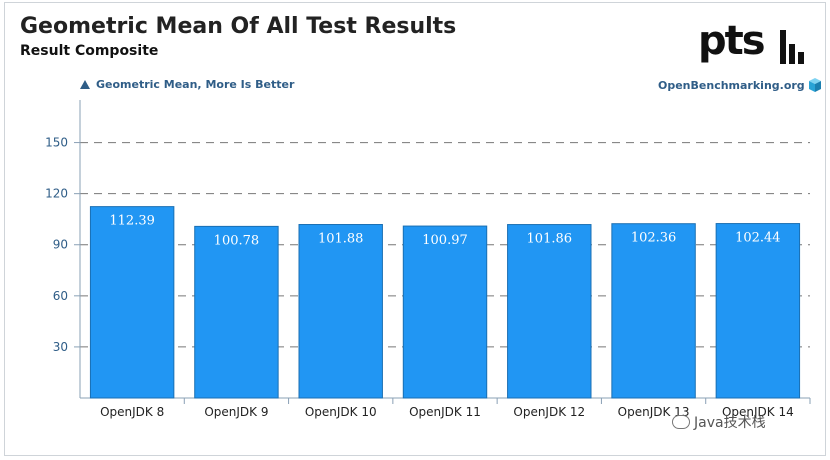 Image resolution: width=830 pixels, height=460 pixels. What do you see at coordinates (549, 412) in the screenshot?
I see `x-tick-label: OpenJDK 12` at bounding box center [549, 412].